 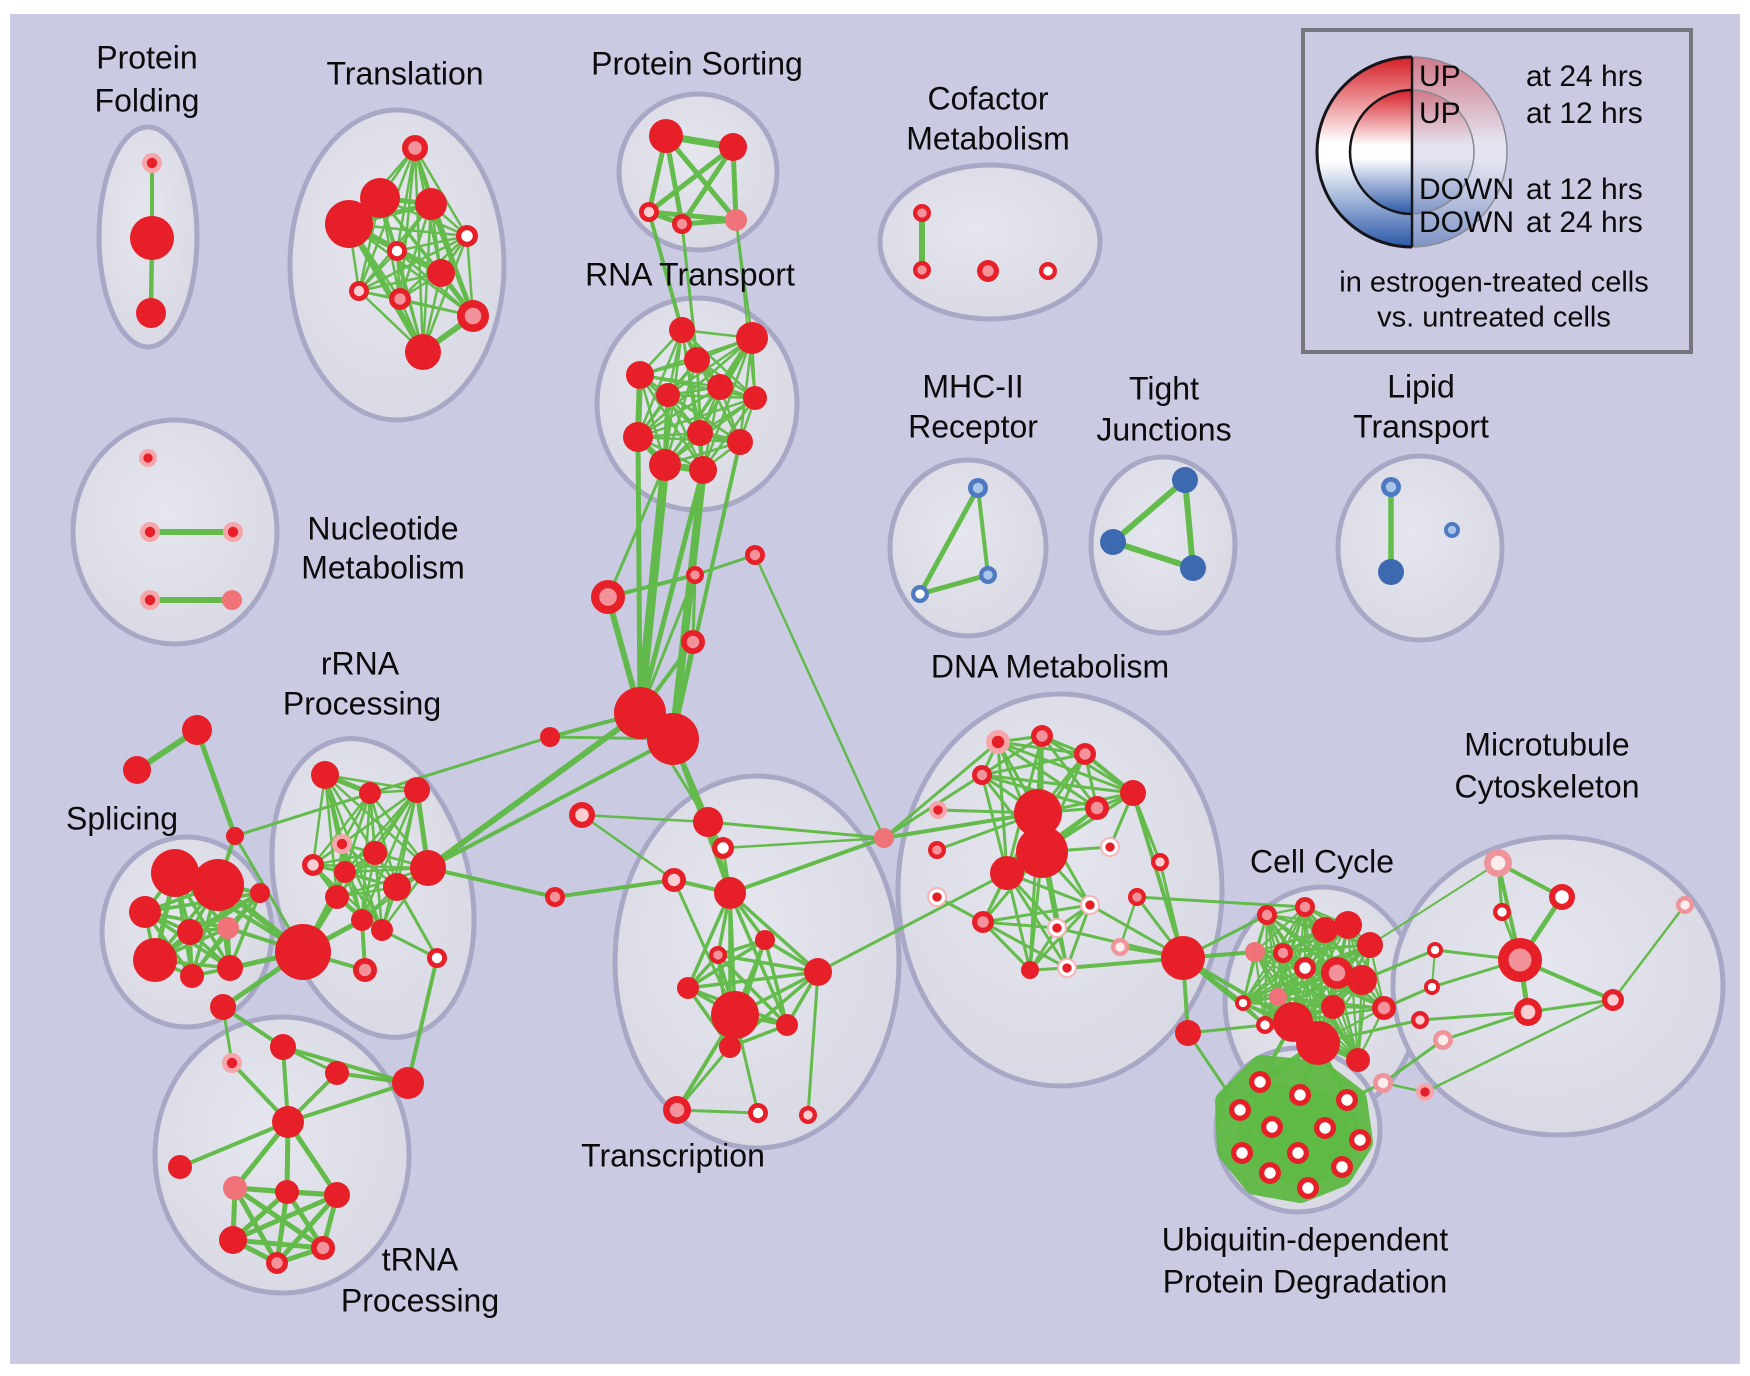 What do you see at coordinates (1421, 426) in the screenshot?
I see `cluster-label-lipid-line1: Transport` at bounding box center [1421, 426].